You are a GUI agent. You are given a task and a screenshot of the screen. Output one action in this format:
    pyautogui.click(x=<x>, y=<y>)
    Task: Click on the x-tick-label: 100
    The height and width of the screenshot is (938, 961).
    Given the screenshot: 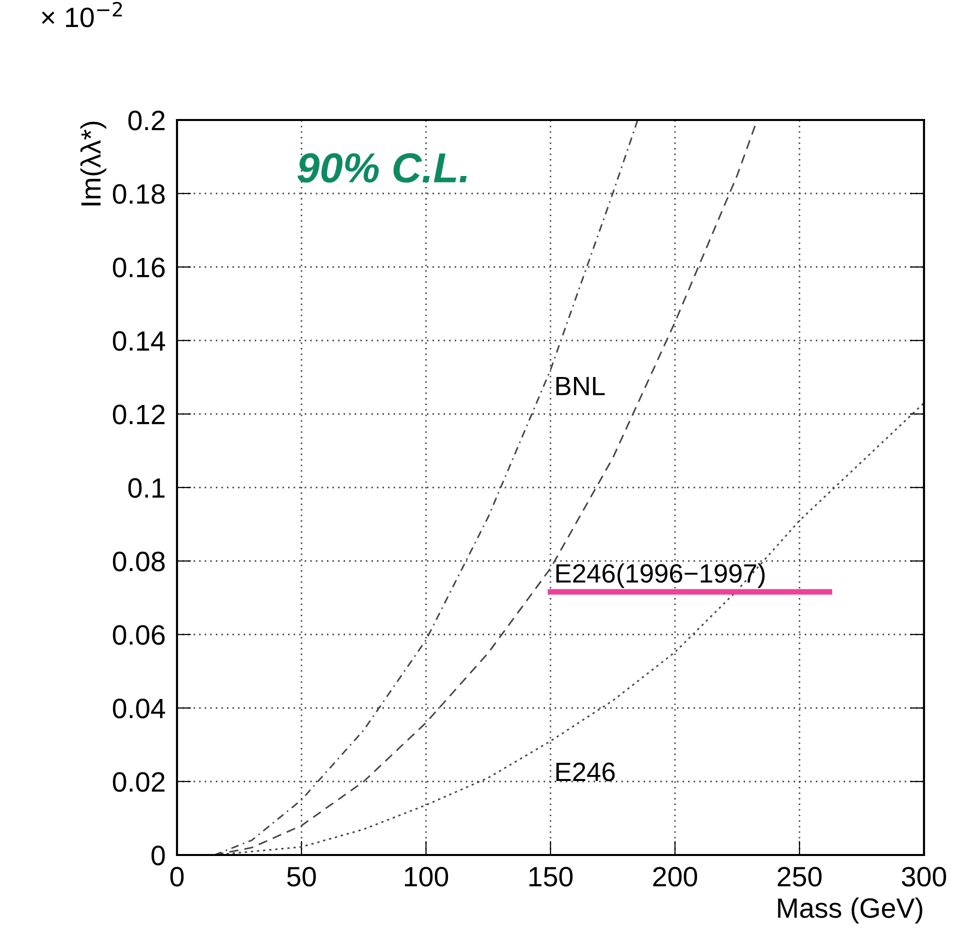 What is the action you would take?
    pyautogui.click(x=426, y=876)
    